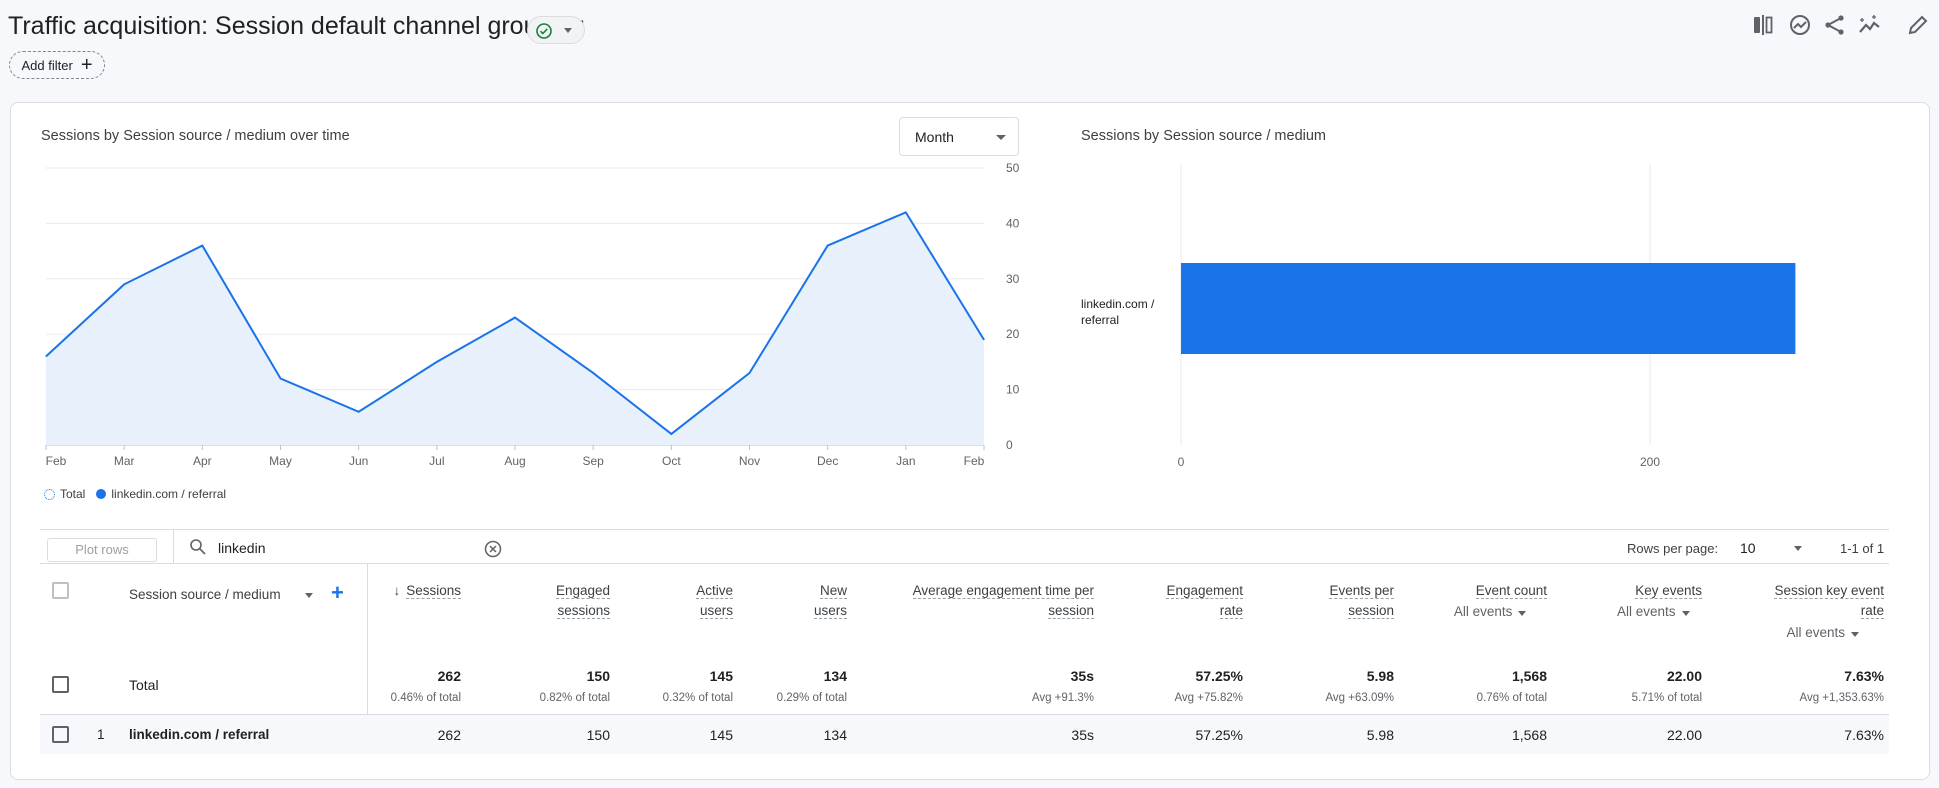 The image size is (1939, 788). Describe the element at coordinates (1773, 548) in the screenshot. I see `rows-per-page-select: 10` at that location.